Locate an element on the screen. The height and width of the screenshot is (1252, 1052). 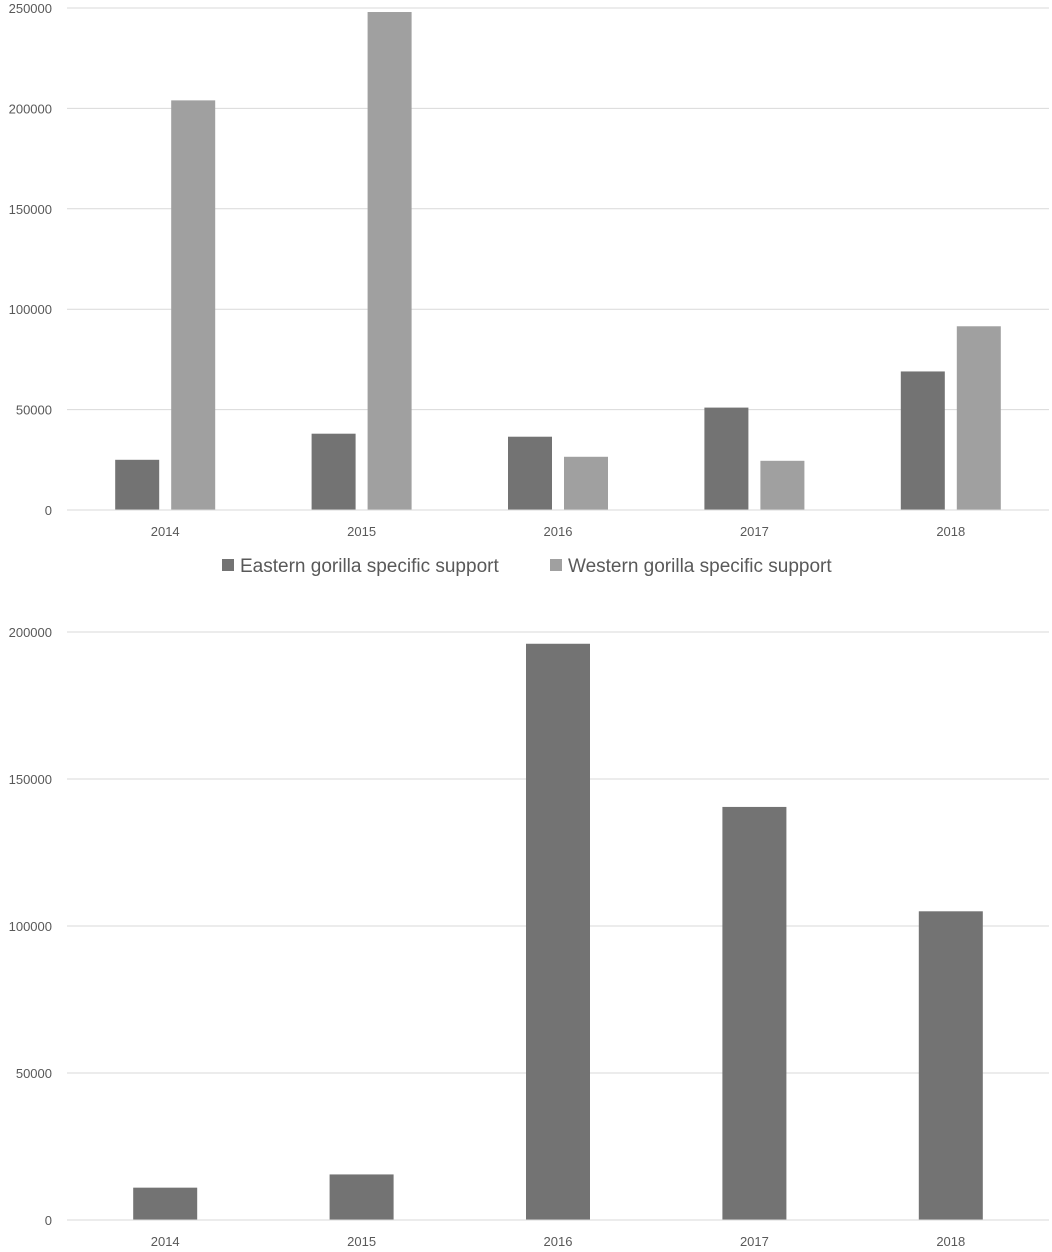
chart-2-y-axis: 0 50000 100000 150000 200000 is located at coordinates (30, 926).